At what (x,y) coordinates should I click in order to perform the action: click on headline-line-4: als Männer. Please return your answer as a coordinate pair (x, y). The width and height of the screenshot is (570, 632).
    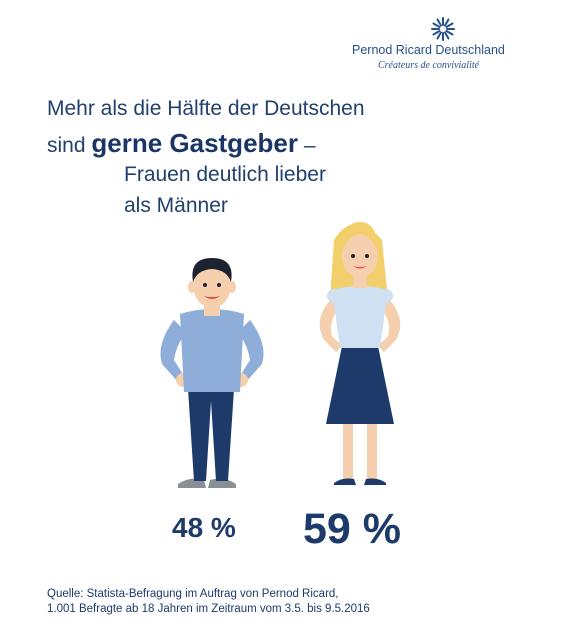
    Looking at the image, I should click on (176, 205).